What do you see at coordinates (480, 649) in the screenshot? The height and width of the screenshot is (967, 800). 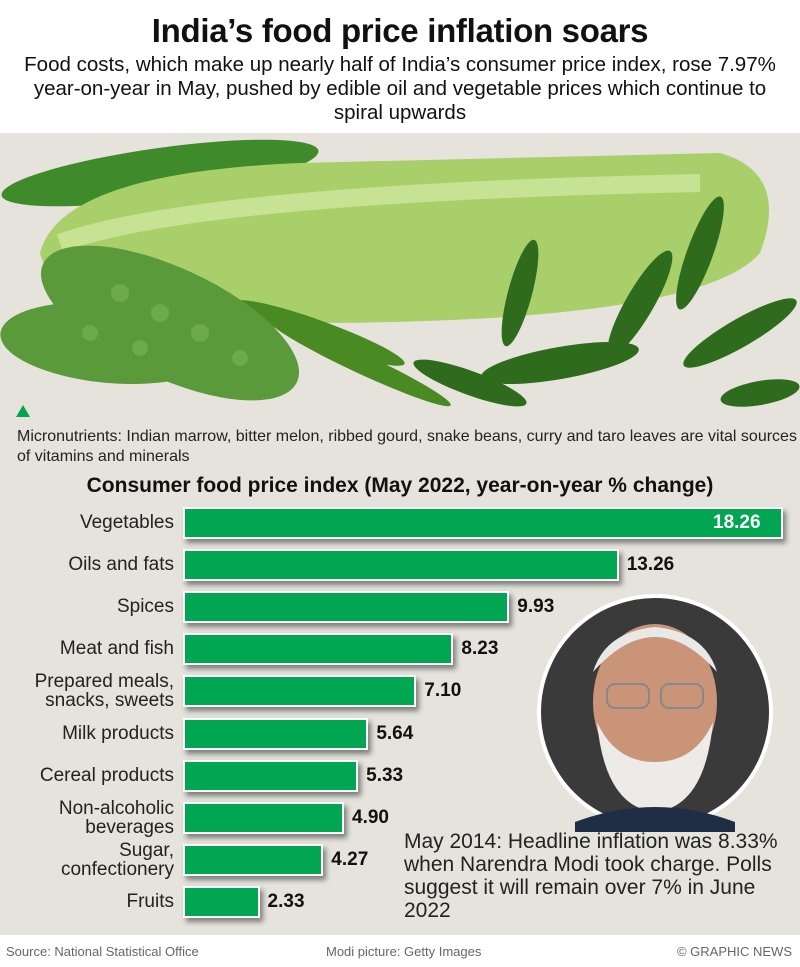 I see `value-label: 8.23` at bounding box center [480, 649].